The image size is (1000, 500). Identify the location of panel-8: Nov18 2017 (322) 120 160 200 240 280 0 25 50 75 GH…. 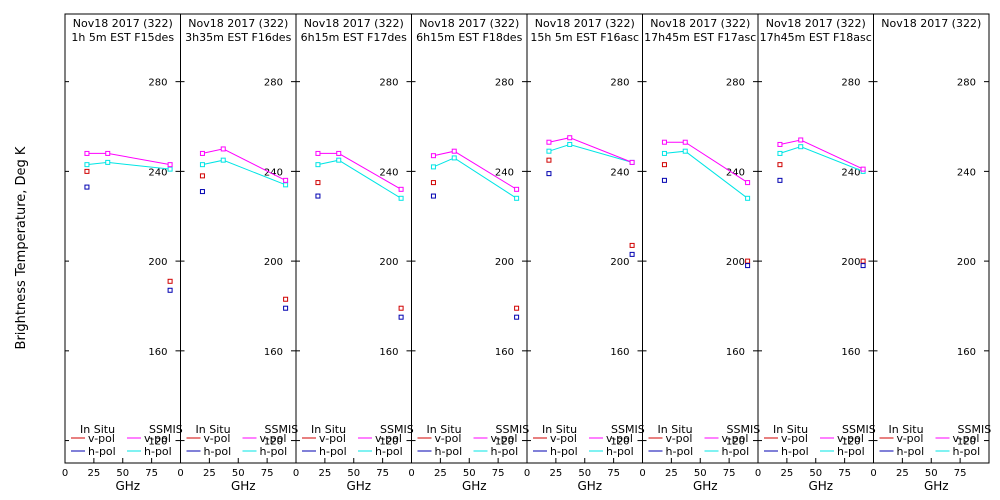
(930, 253).